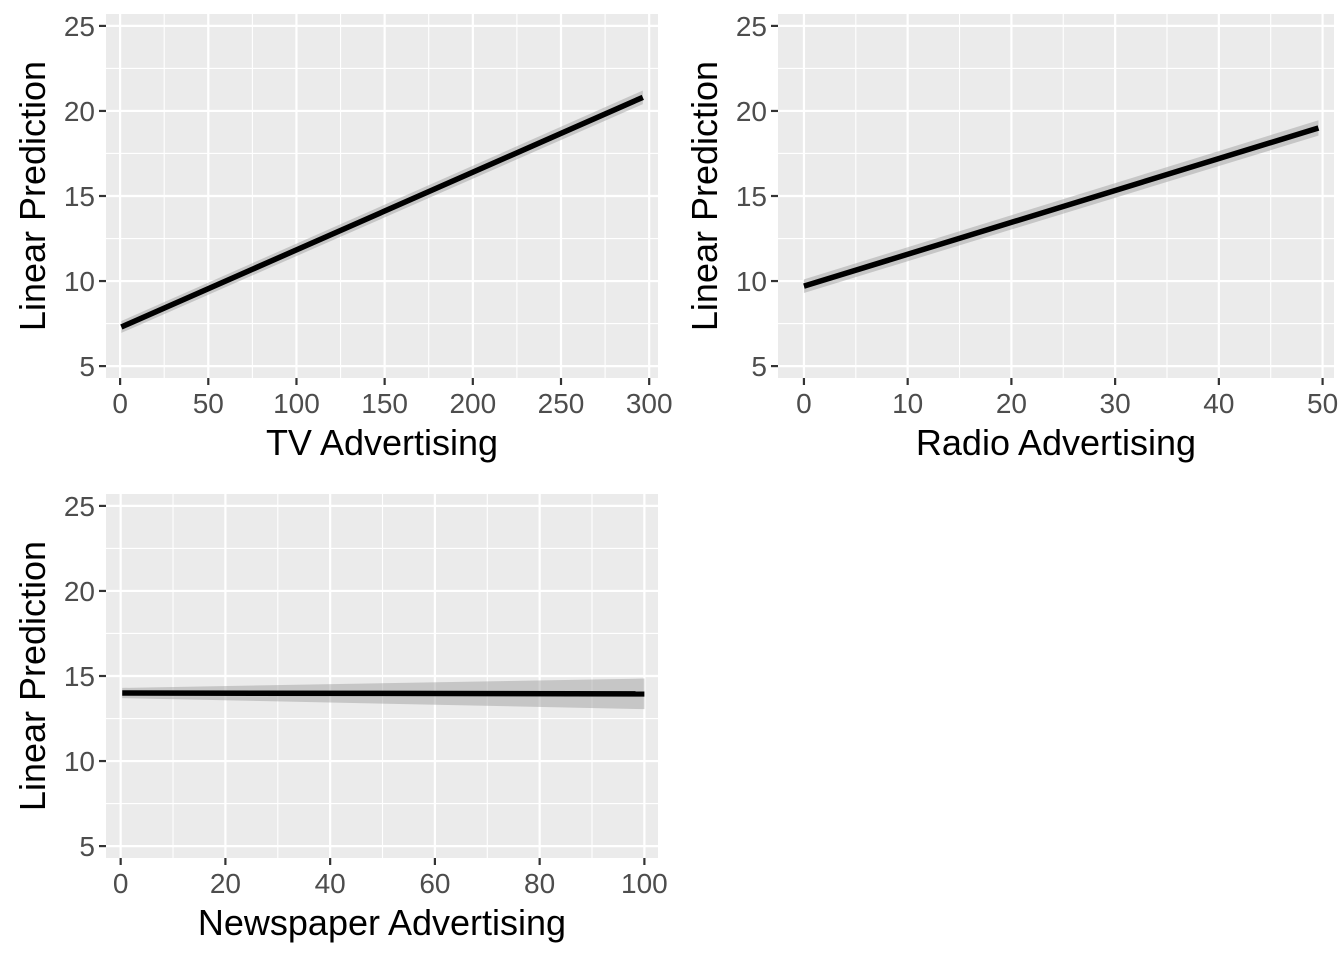 The height and width of the screenshot is (960, 1344). What do you see at coordinates (907, 403) in the screenshot?
I see `x-tick-label: 10` at bounding box center [907, 403].